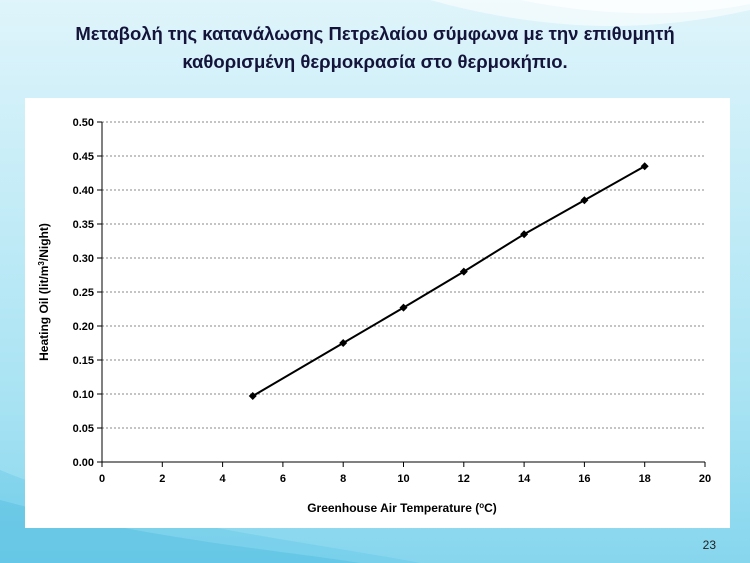  I want to click on x-tick-label: 20, so click(705, 479).